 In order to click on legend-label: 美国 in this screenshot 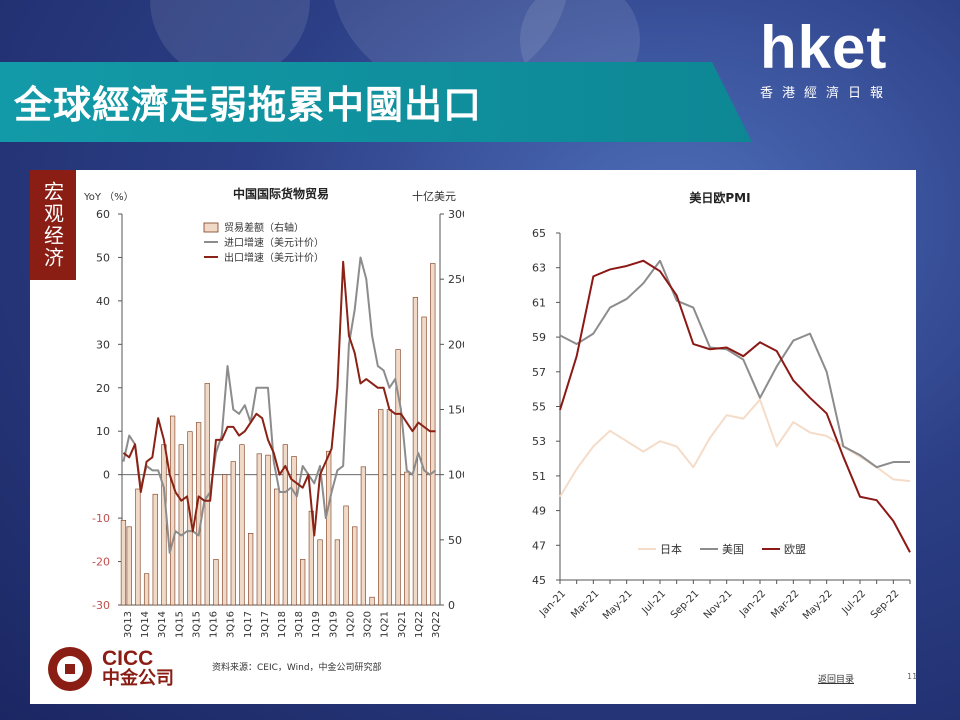, I will do `click(733, 549)`.